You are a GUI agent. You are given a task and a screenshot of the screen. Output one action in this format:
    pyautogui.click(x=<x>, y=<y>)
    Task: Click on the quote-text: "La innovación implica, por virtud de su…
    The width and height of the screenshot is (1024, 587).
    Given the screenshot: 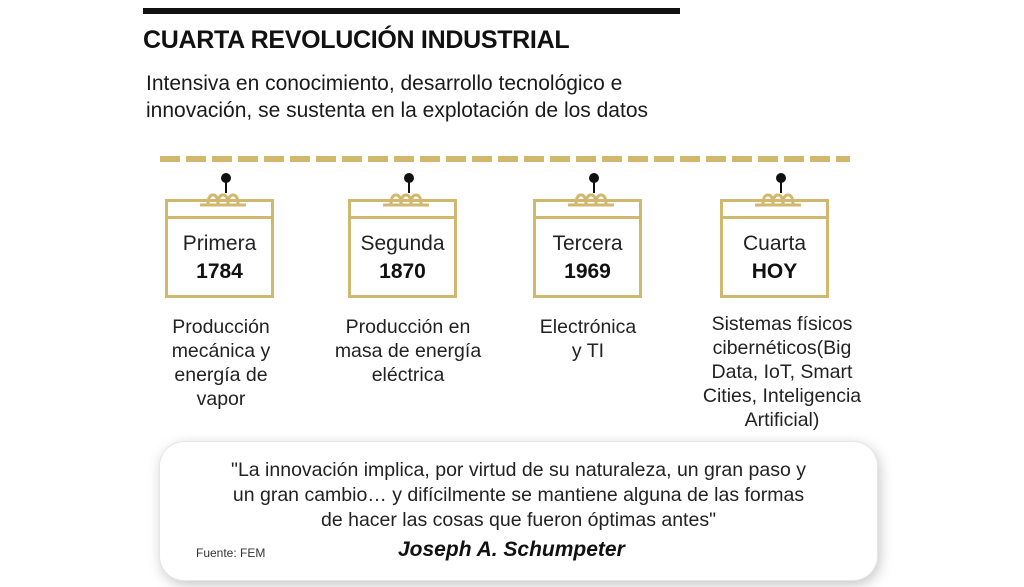 What is the action you would take?
    pyautogui.click(x=518, y=495)
    